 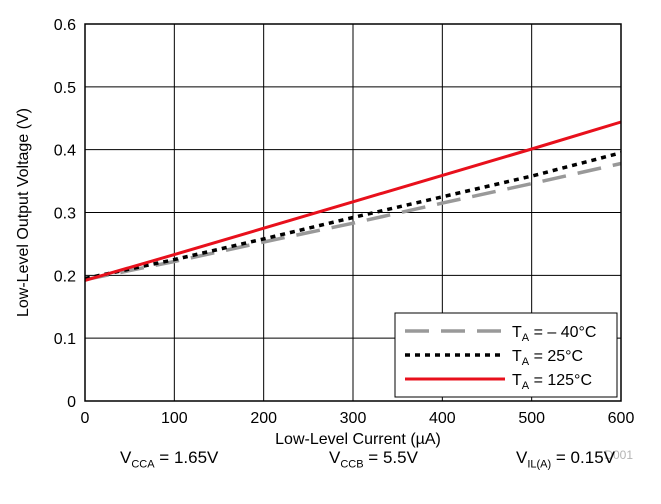 I want to click on y-tick-labels: 0 0.1 0.2 0.3 0.4 0.5 0.6, so click(x=65, y=214).